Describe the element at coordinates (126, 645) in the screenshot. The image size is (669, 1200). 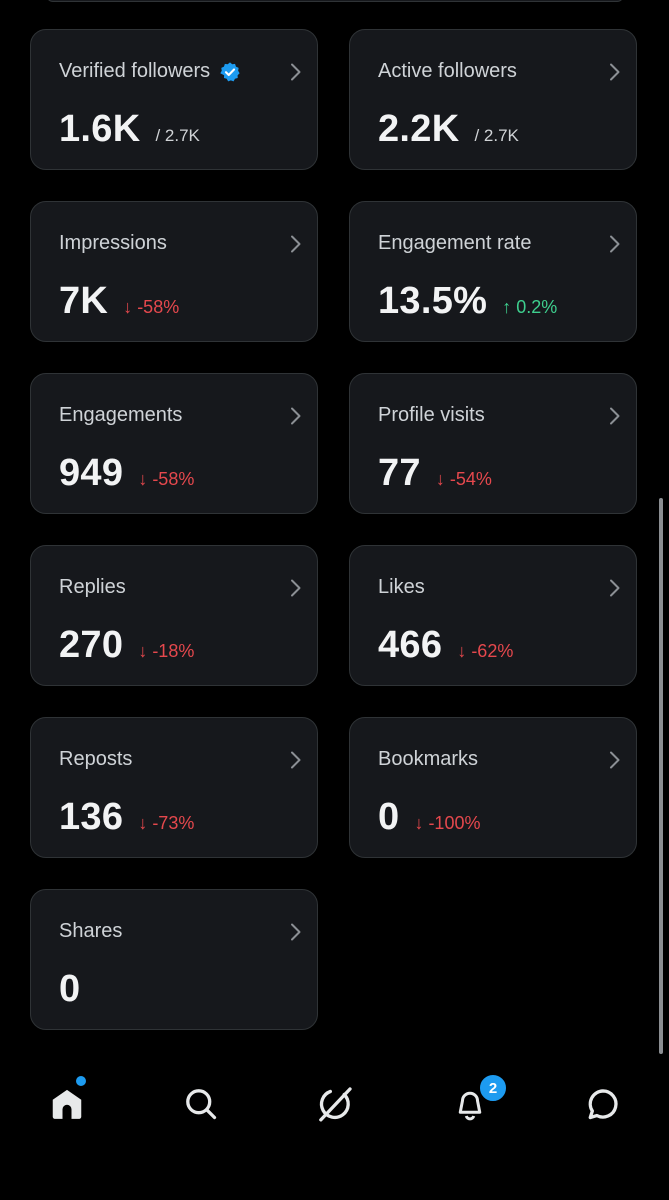
I see `metric-value-row: 270 ↓ -18%` at that location.